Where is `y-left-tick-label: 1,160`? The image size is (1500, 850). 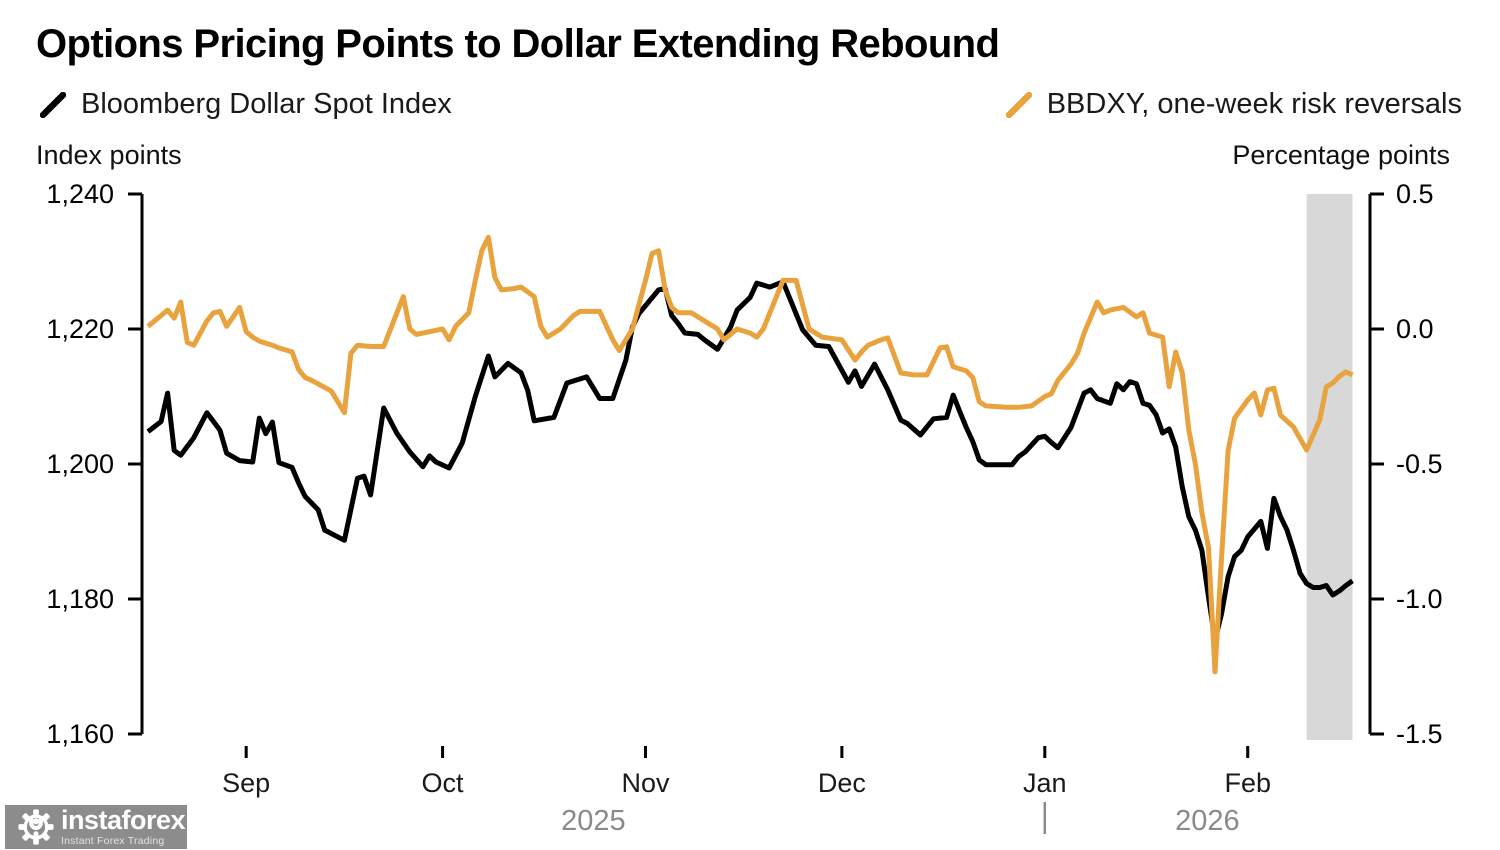 y-left-tick-label: 1,160 is located at coordinates (80, 734).